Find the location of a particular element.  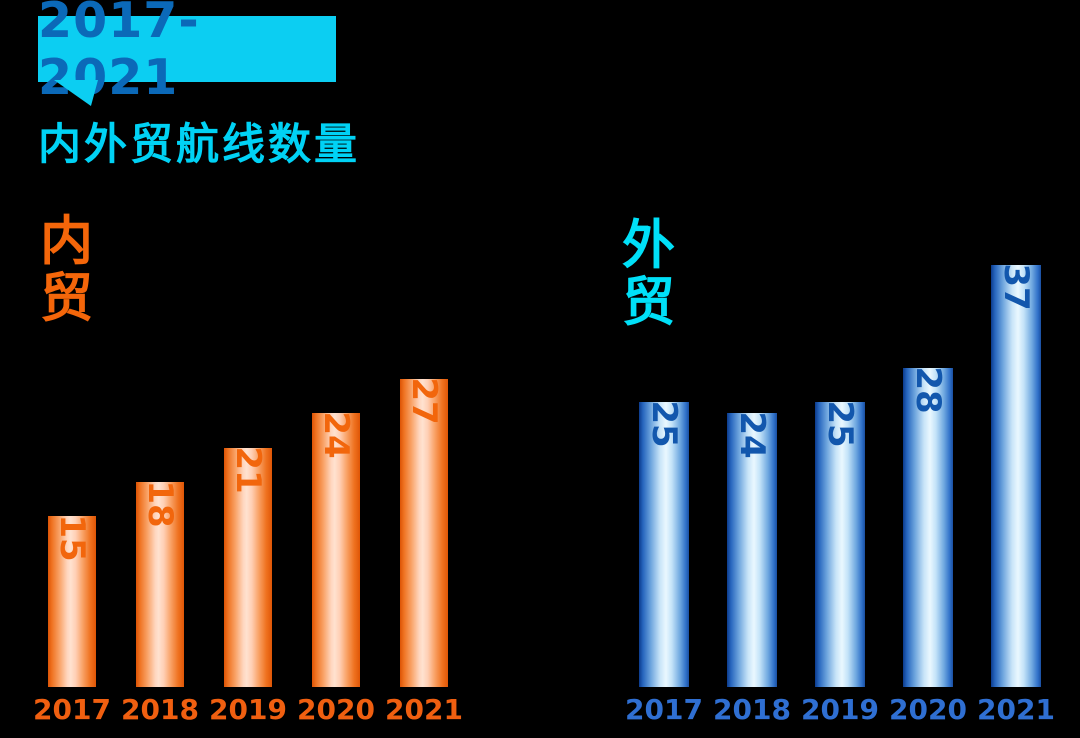

bar-column: 24 2020 is located at coordinates (336, 482).